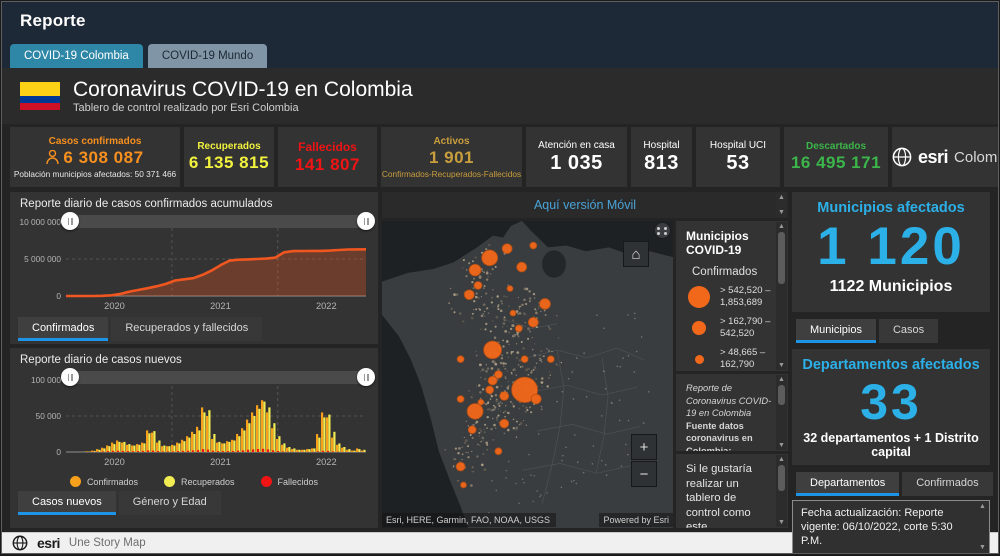 Image resolution: width=1000 pixels, height=556 pixels. Describe the element at coordinates (644, 474) in the screenshot. I see `map-zoom-out-button: −` at that location.